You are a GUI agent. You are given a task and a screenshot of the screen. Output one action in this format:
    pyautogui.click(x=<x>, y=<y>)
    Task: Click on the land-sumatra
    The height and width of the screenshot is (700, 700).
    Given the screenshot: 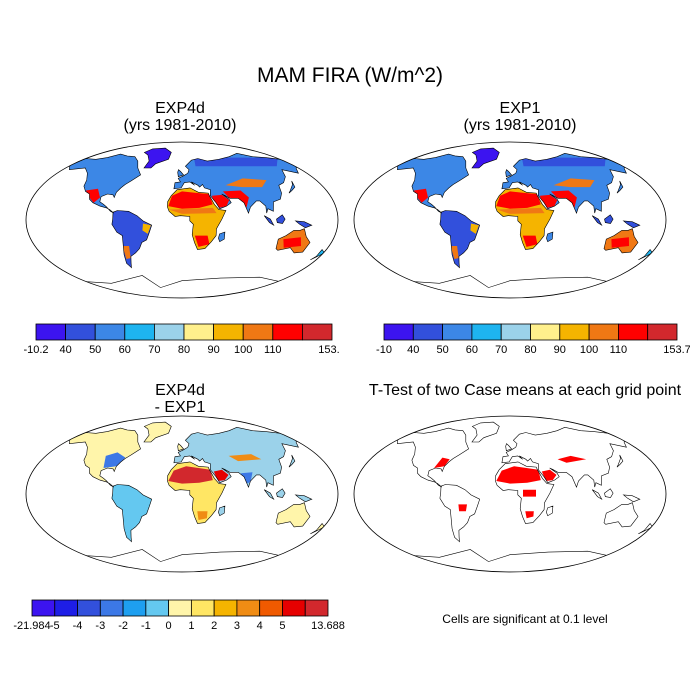 What is the action you would take?
    pyautogui.click(x=269, y=494)
    